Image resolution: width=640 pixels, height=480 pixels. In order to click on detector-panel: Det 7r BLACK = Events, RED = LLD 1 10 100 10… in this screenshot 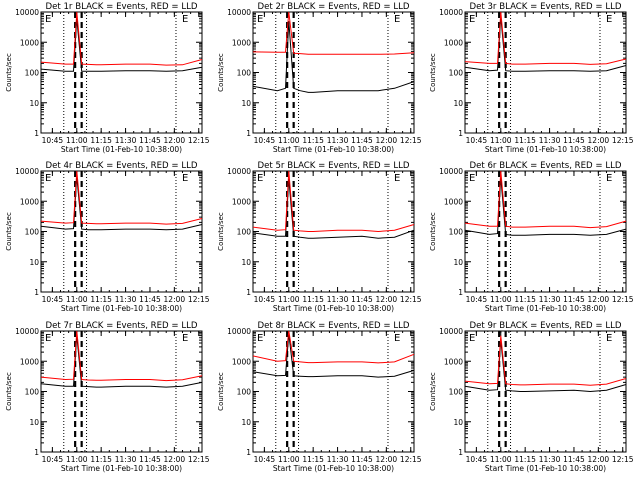, I will do `click(107, 397)`.